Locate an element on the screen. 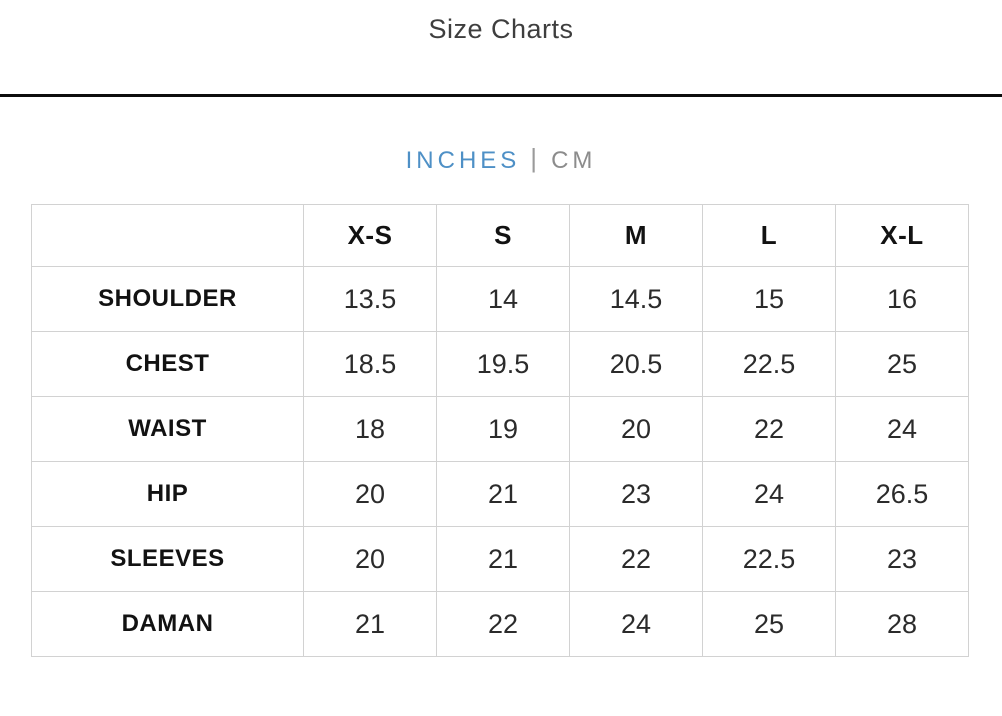 The height and width of the screenshot is (716, 1002). row-label-shoulder: SHOULDER is located at coordinates (167, 299).